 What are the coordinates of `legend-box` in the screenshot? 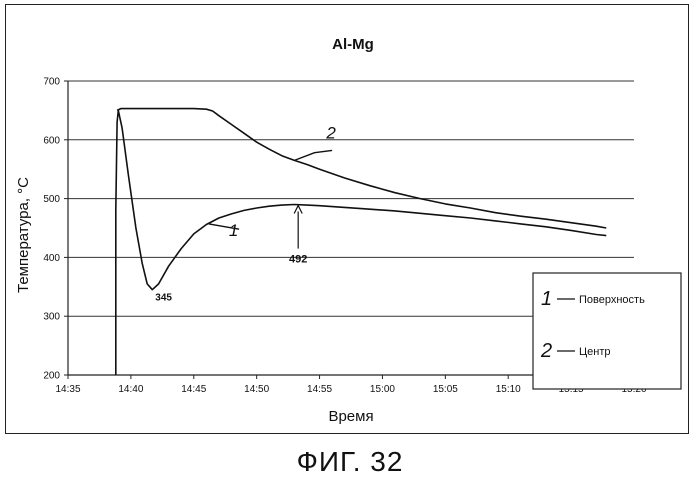 It's located at (607, 331).